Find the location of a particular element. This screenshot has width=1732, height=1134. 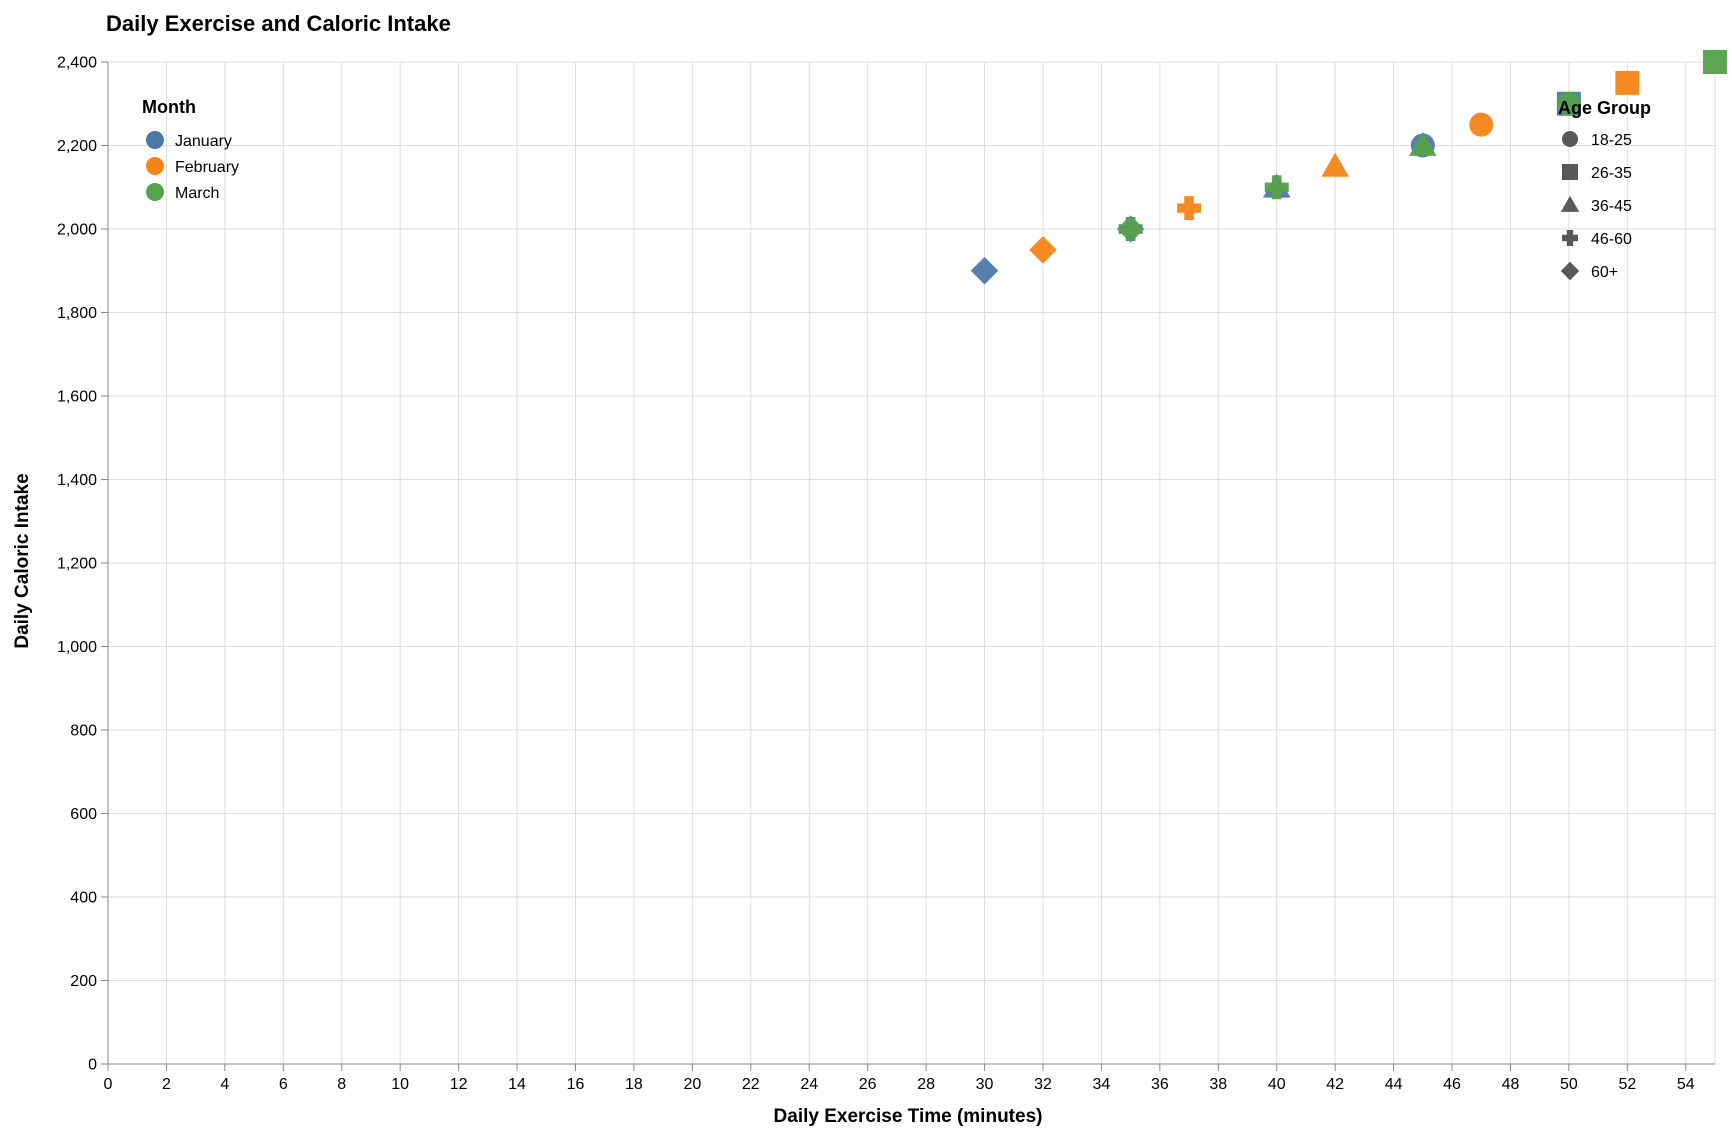

x-tick-label: 6 is located at coordinates (283, 1084).